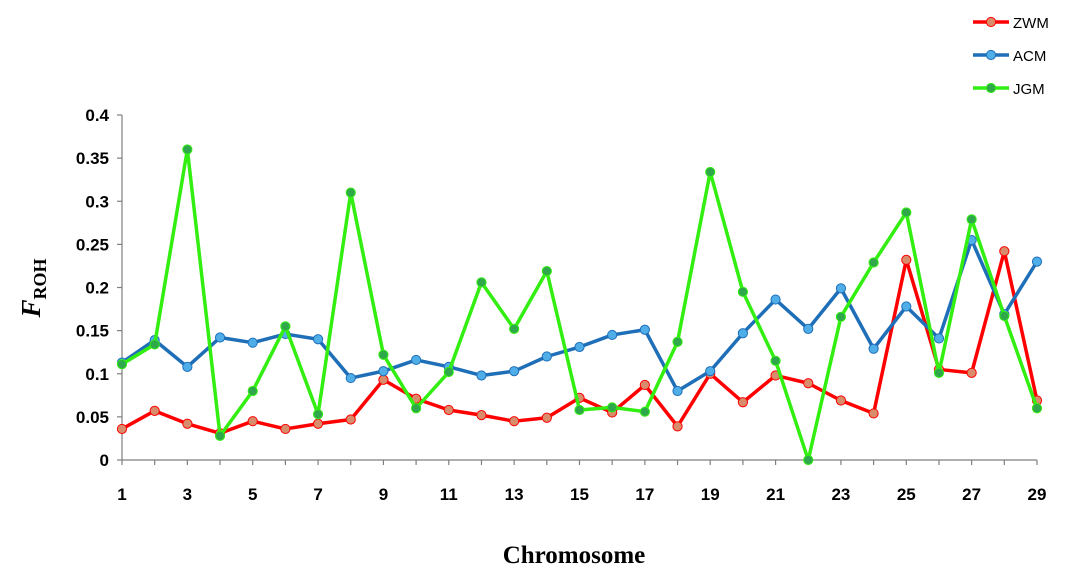  What do you see at coordinates (840, 494) in the screenshot?
I see `x-tick-label: 23` at bounding box center [840, 494].